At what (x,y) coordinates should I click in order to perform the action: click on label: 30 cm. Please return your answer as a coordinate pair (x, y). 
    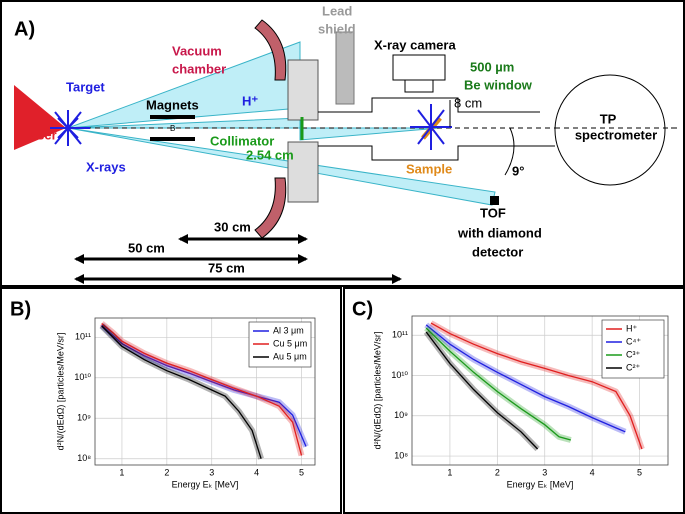
    Looking at the image, I should click on (232, 226).